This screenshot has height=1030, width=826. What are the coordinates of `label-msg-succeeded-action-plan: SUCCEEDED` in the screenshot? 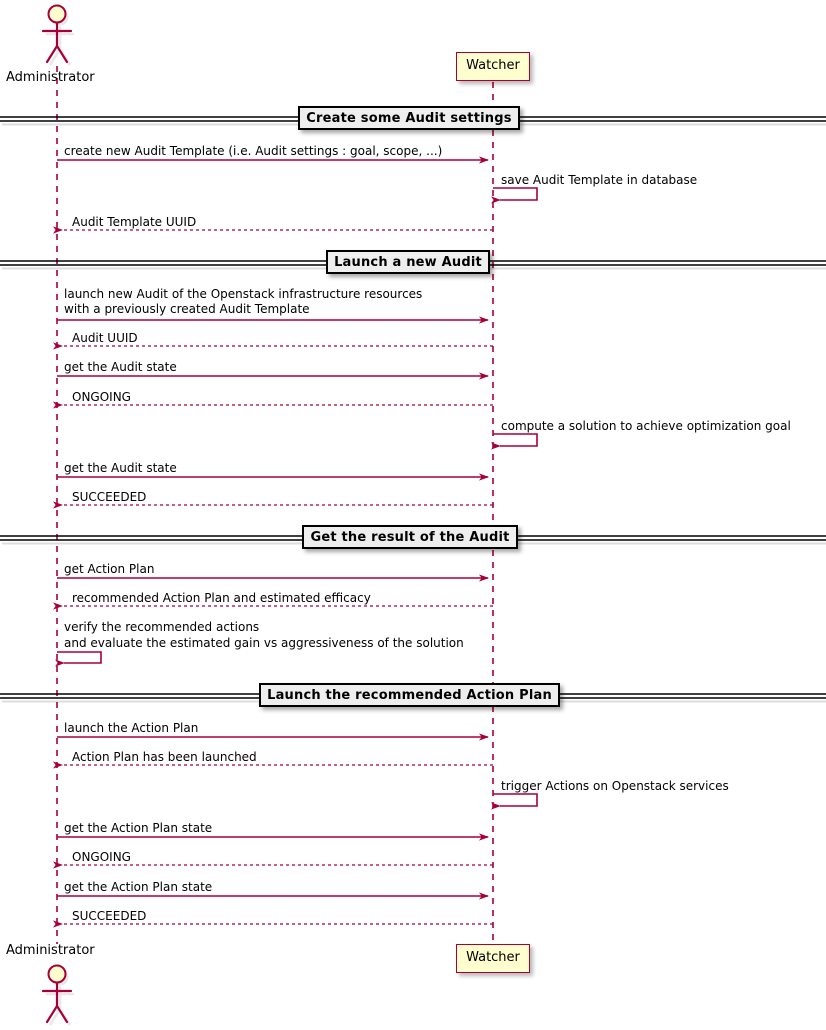 It's located at (109, 916).